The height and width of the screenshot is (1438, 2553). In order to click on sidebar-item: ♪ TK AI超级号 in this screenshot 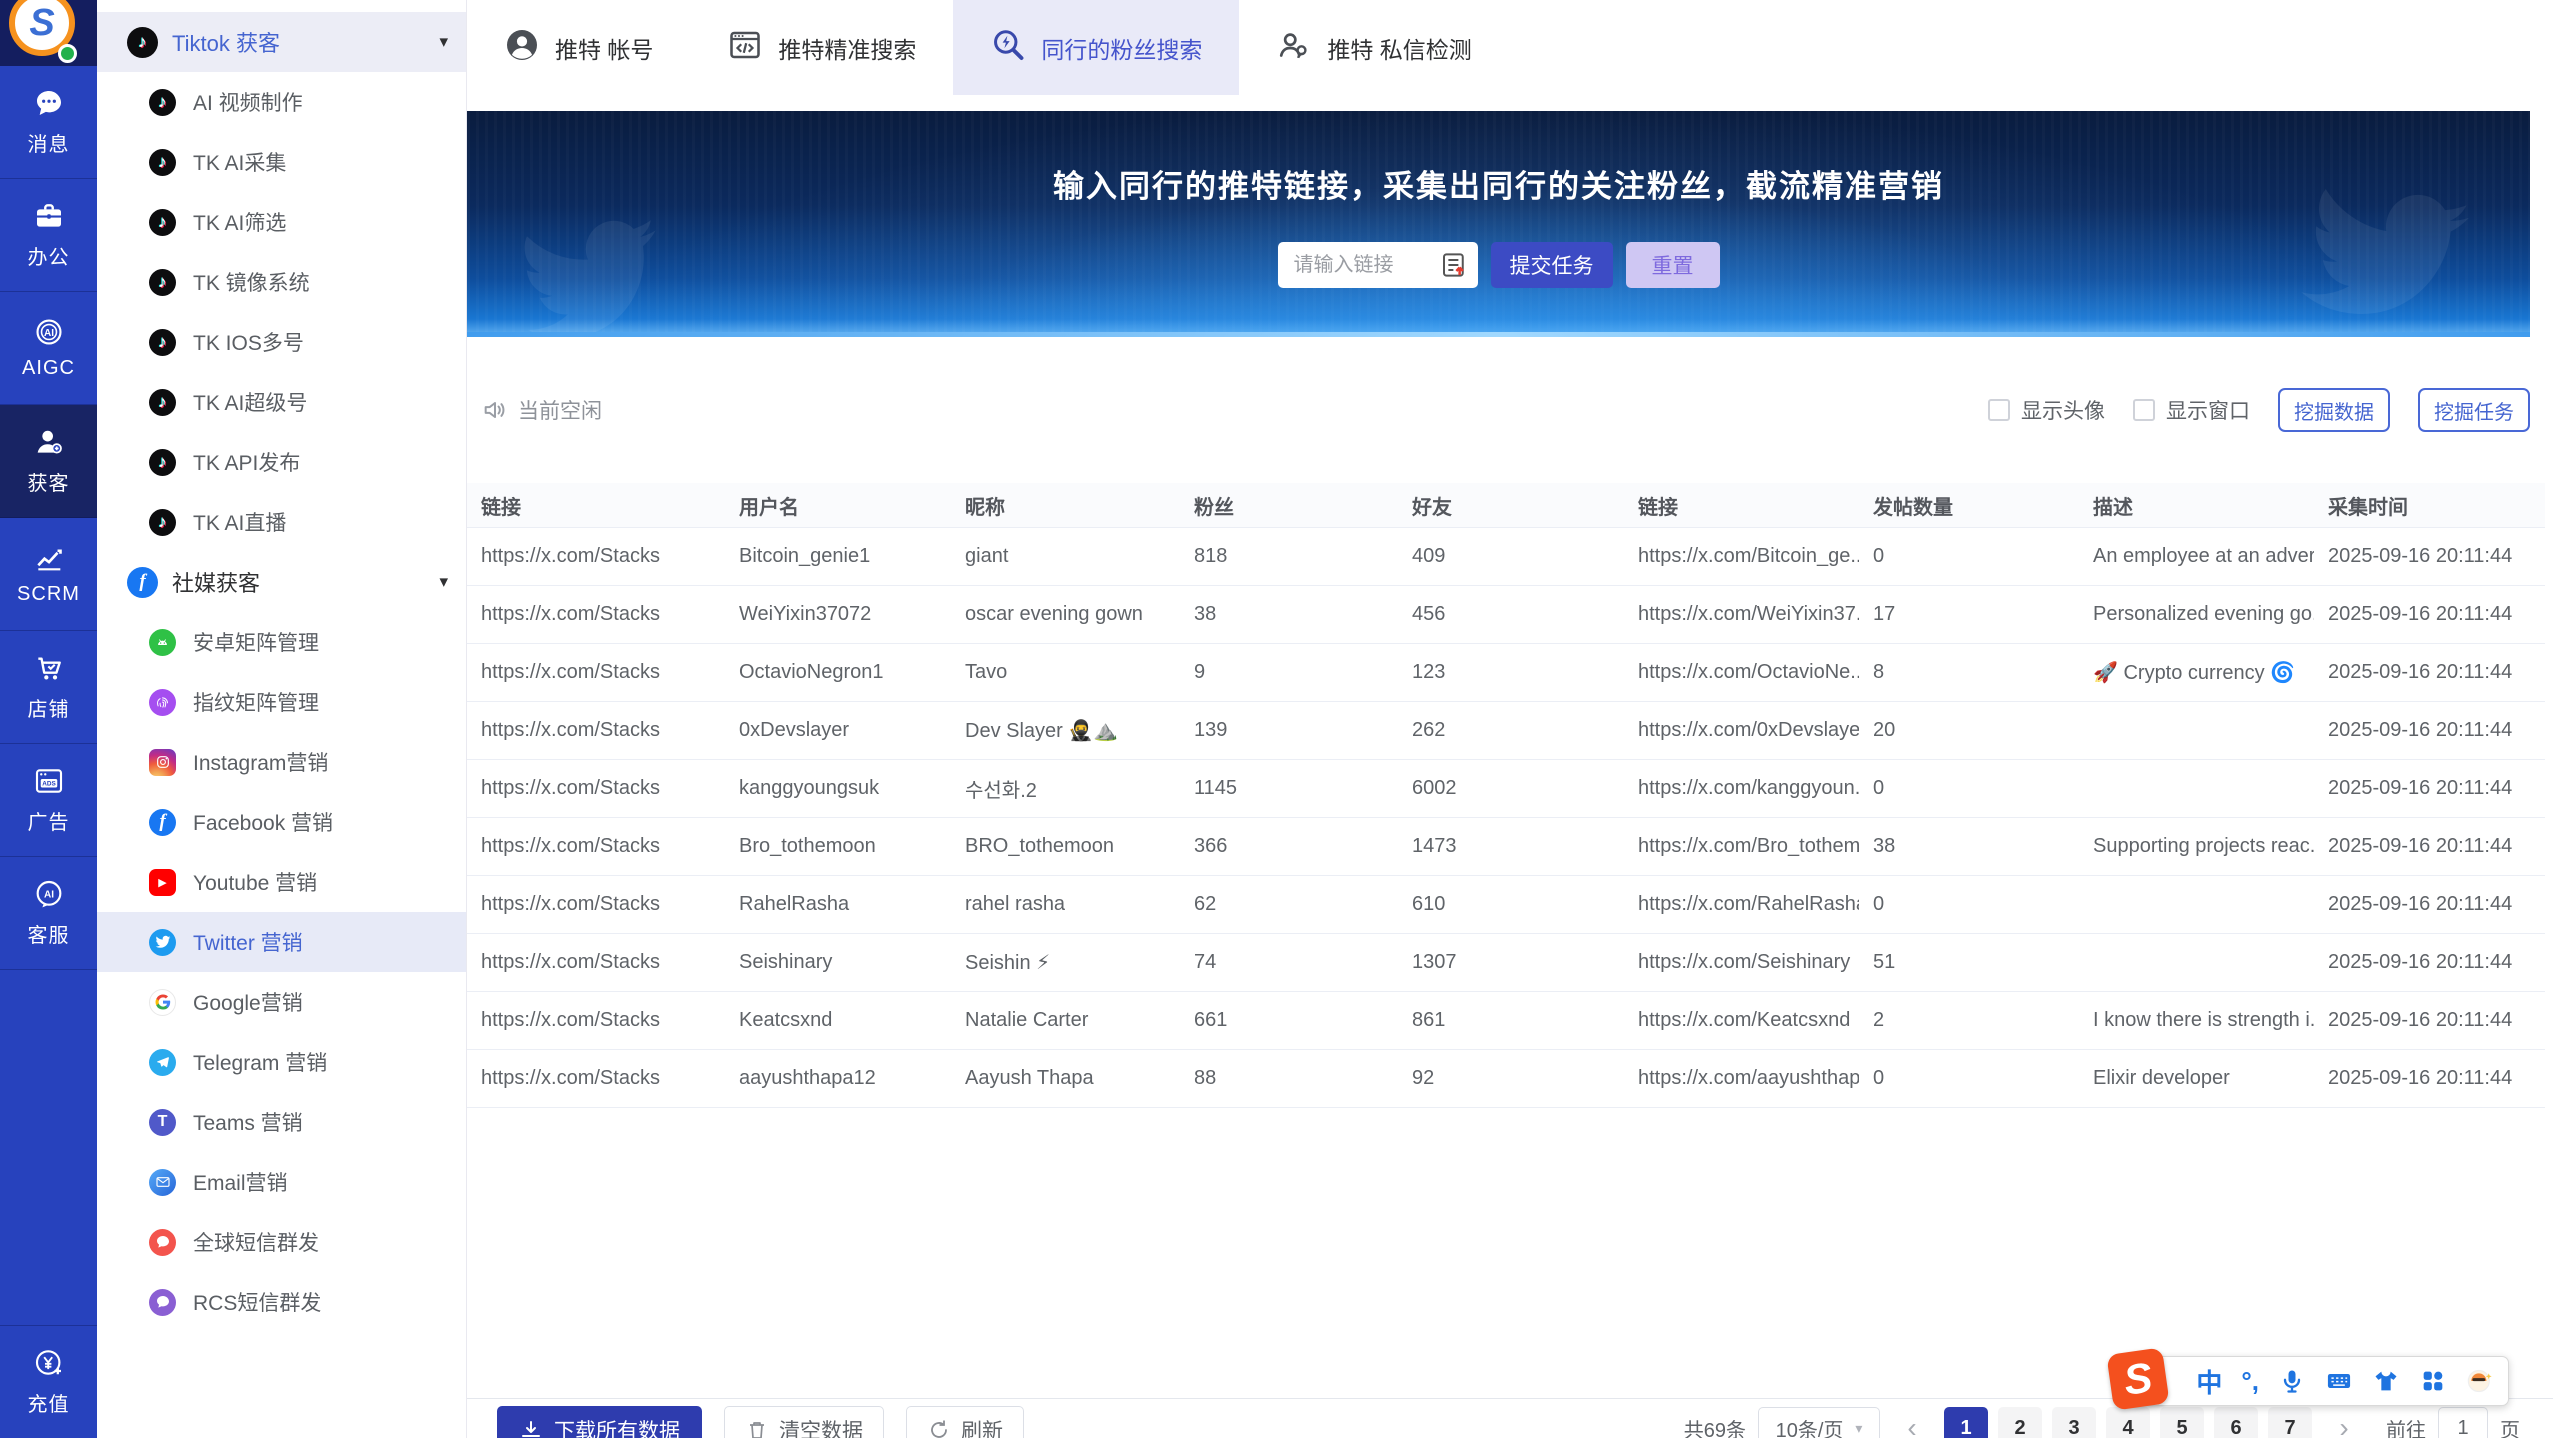, I will do `click(281, 402)`.